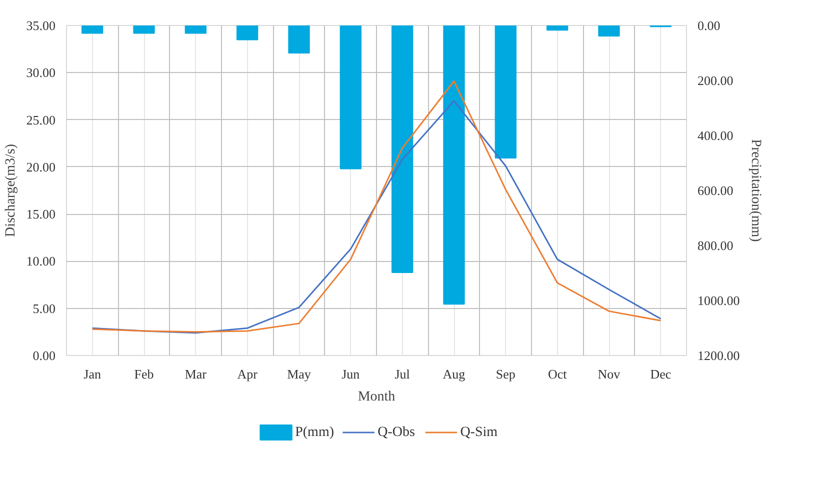  I want to click on x-tick-label: Oct, so click(558, 374).